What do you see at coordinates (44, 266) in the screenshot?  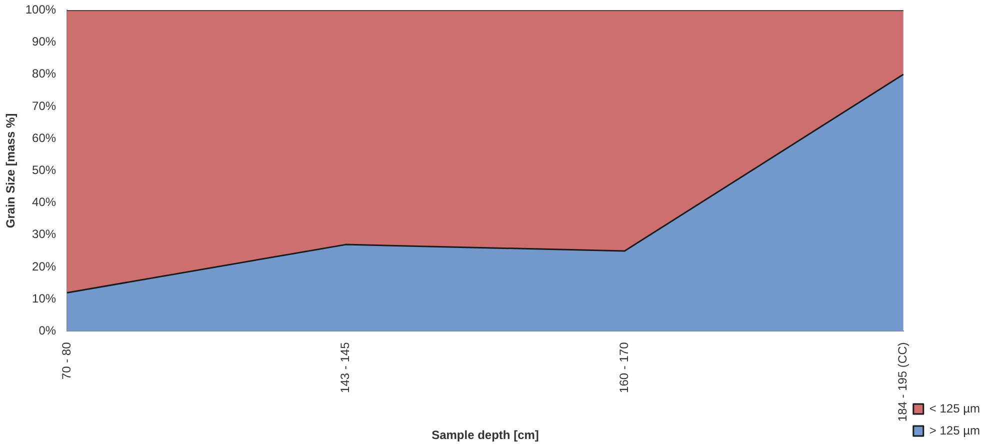 I see `y-tick-label: 20%` at bounding box center [44, 266].